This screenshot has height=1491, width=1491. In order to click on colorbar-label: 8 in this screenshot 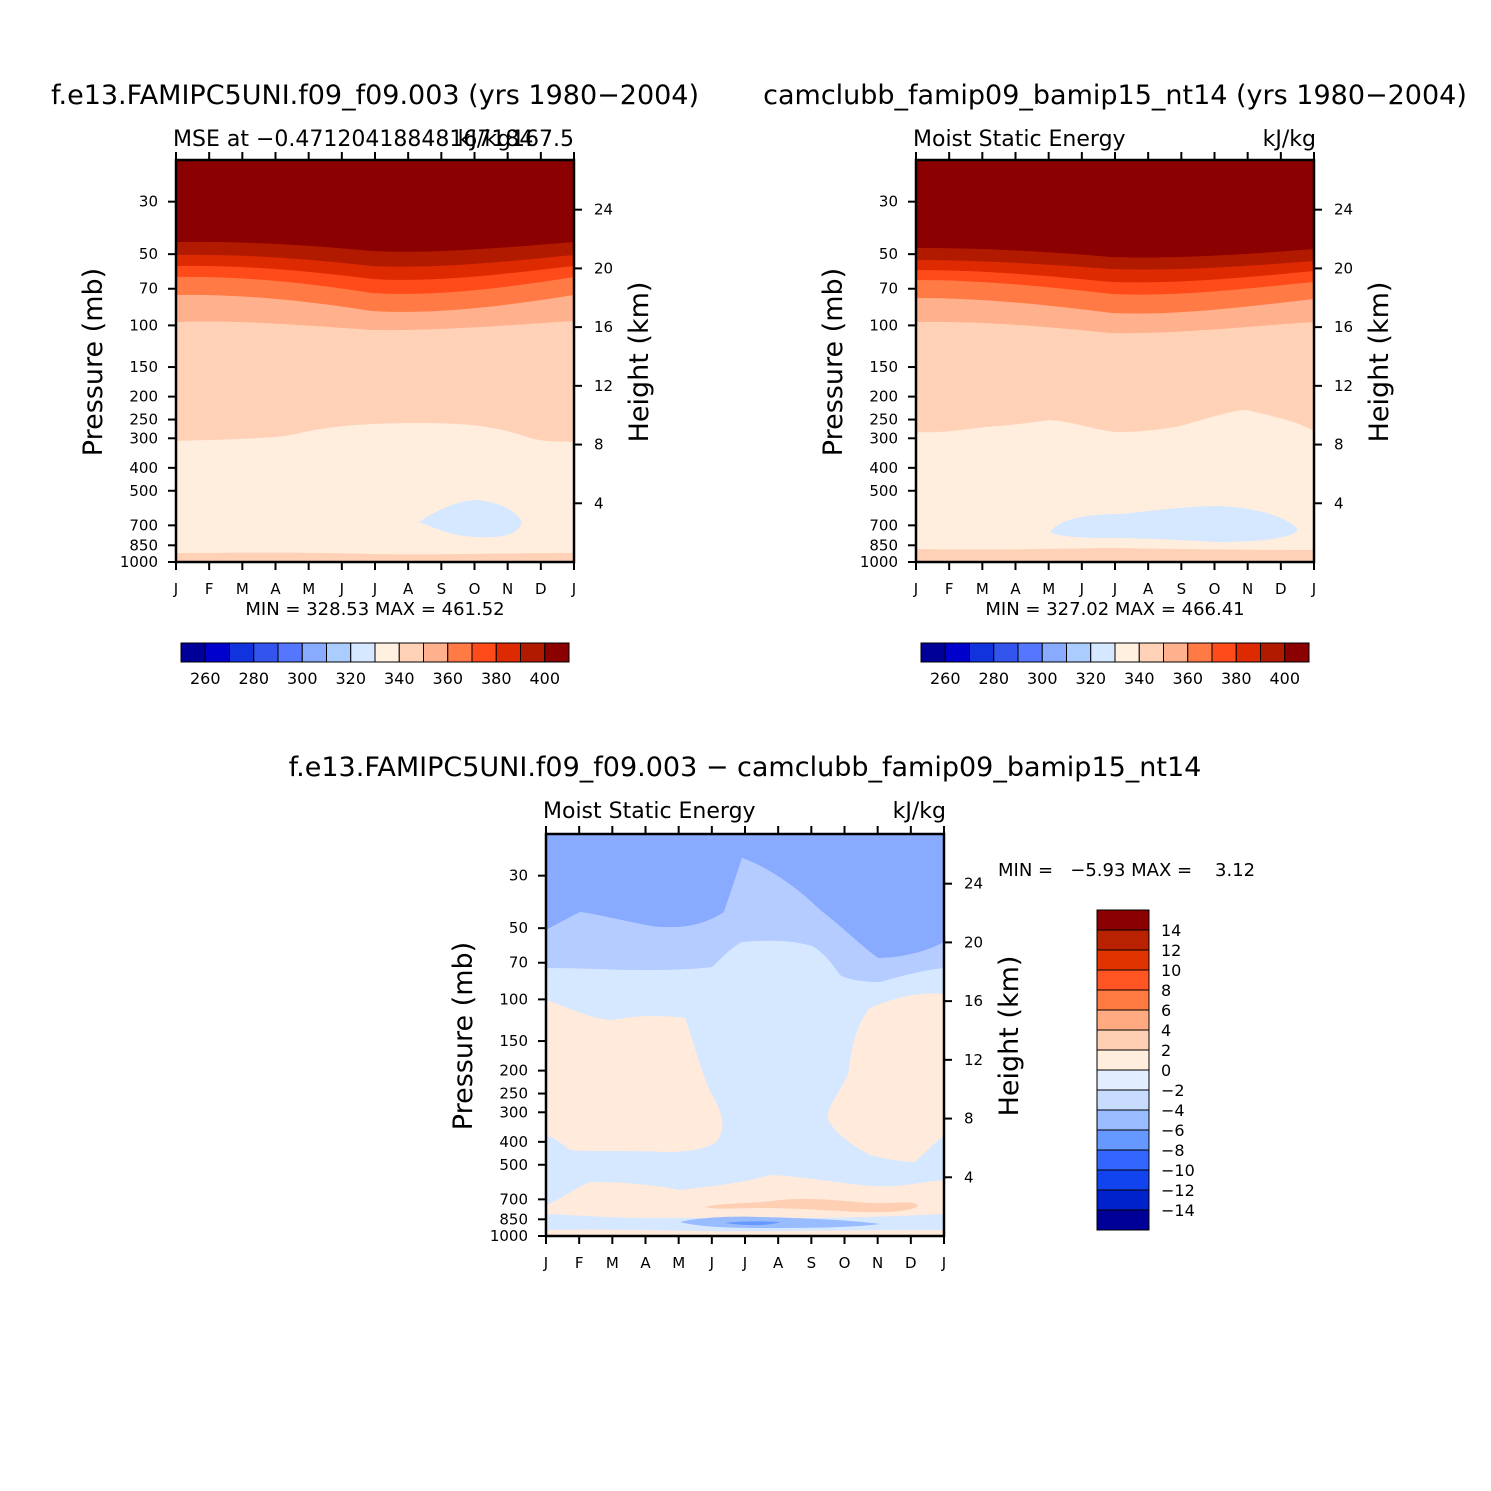, I will do `click(1166, 990)`.